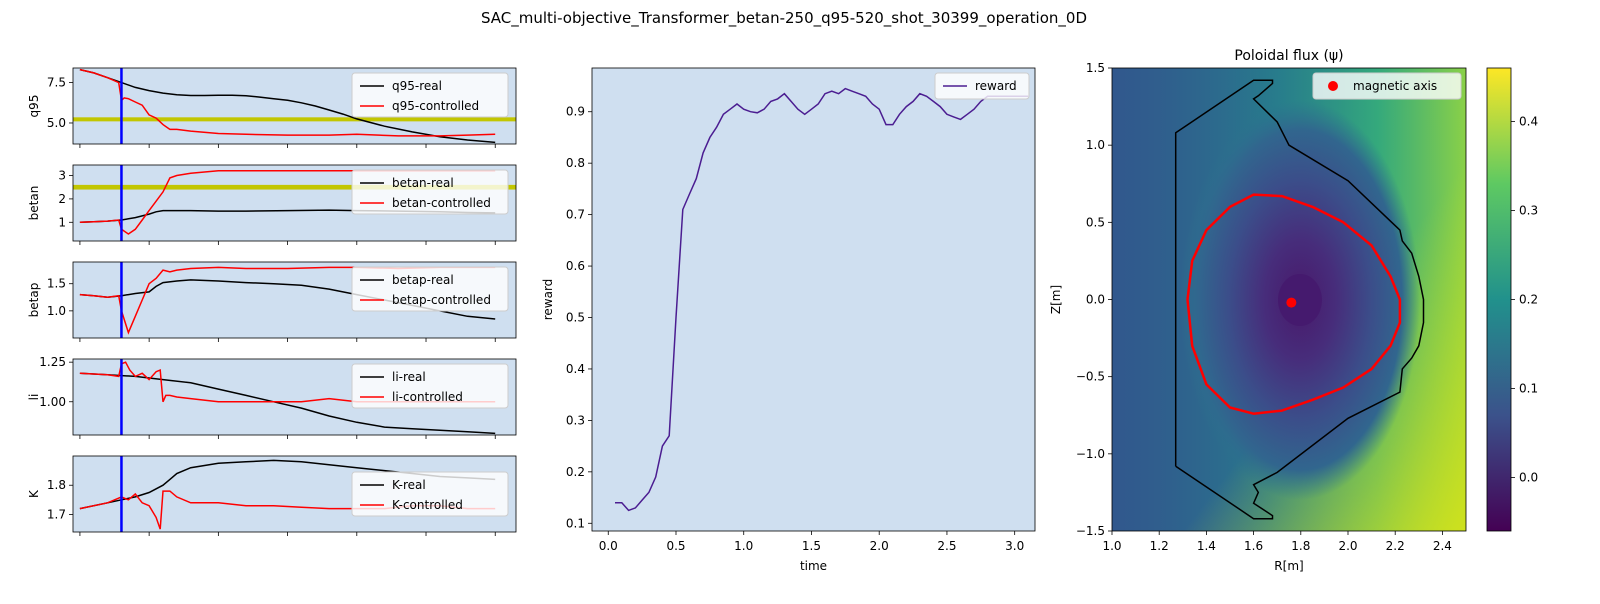  What do you see at coordinates (52, 402) in the screenshot?
I see `y-tick-label: 1.00` at bounding box center [52, 402].